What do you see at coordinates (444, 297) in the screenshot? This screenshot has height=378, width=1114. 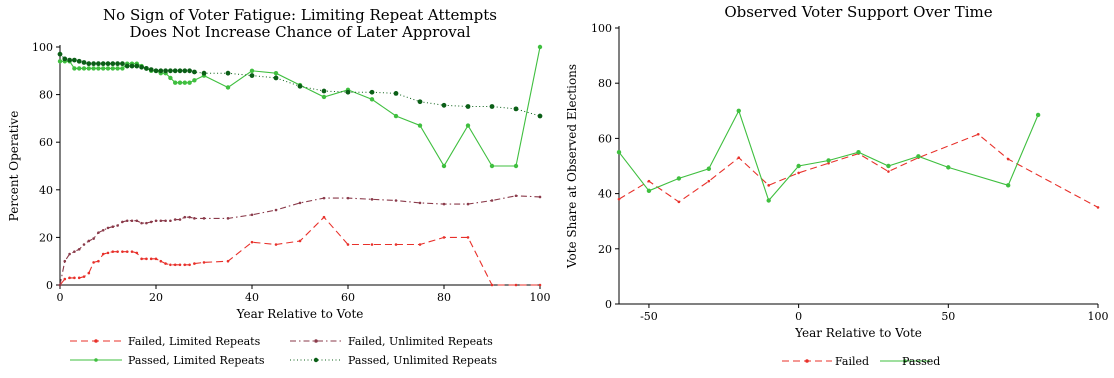 I see `x-tick-label: 80` at bounding box center [444, 297].